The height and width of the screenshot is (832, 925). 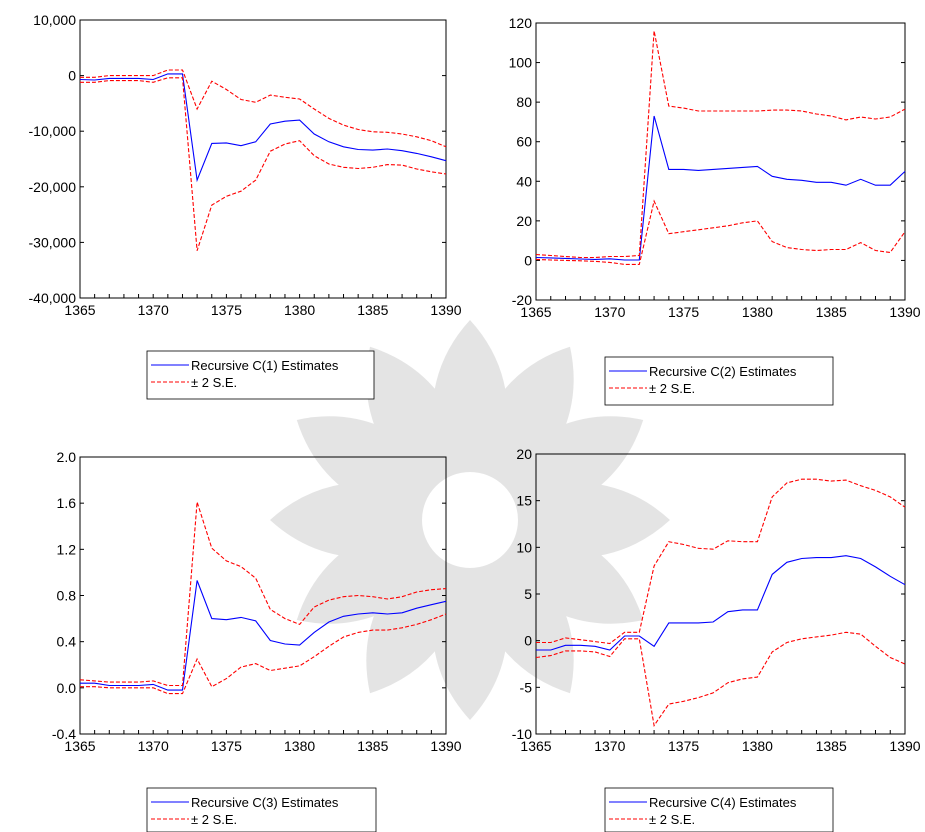 What do you see at coordinates (67, 596) in the screenshot?
I see `y-tick-label: 0.8` at bounding box center [67, 596].